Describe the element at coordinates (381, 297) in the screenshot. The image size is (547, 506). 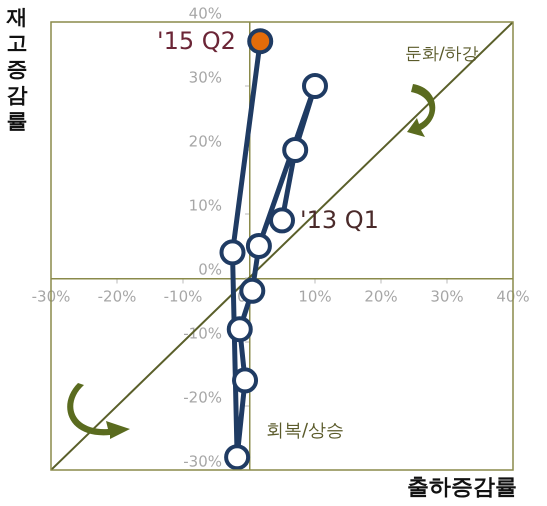
I see `x-tick-label: 20%` at that location.